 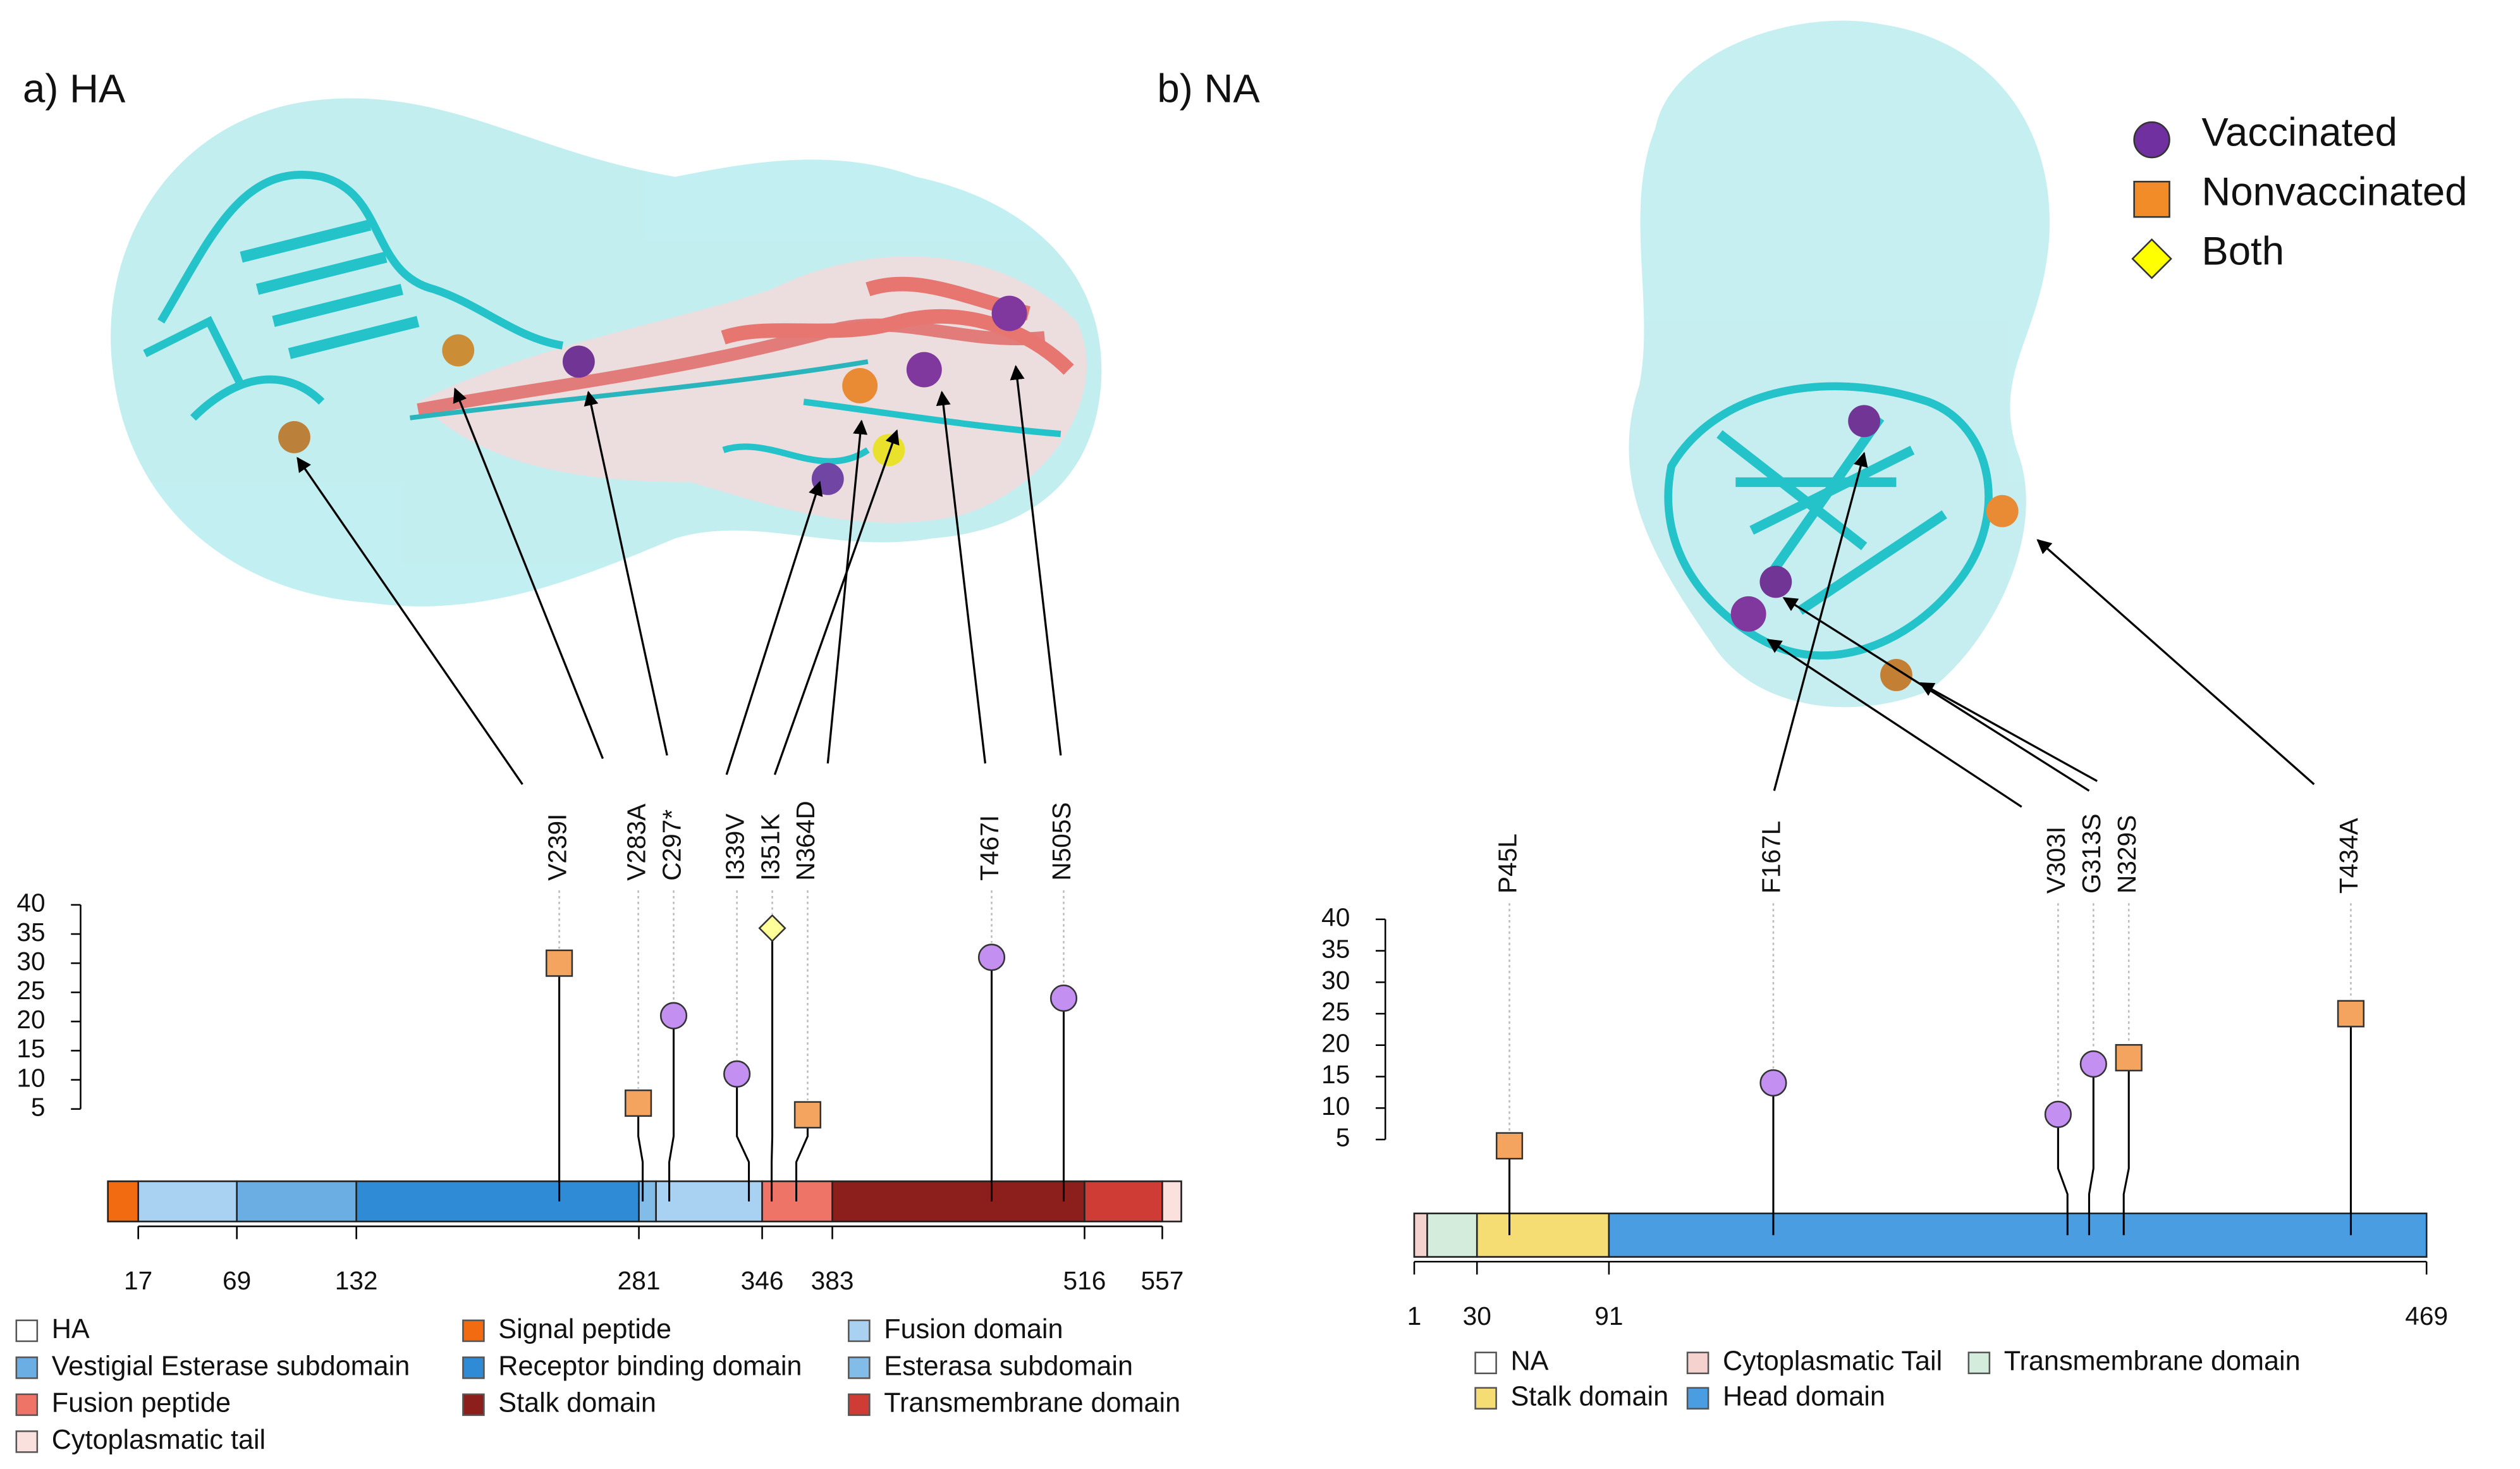 I want to click on mutation-label: N364D, so click(x=805, y=841).